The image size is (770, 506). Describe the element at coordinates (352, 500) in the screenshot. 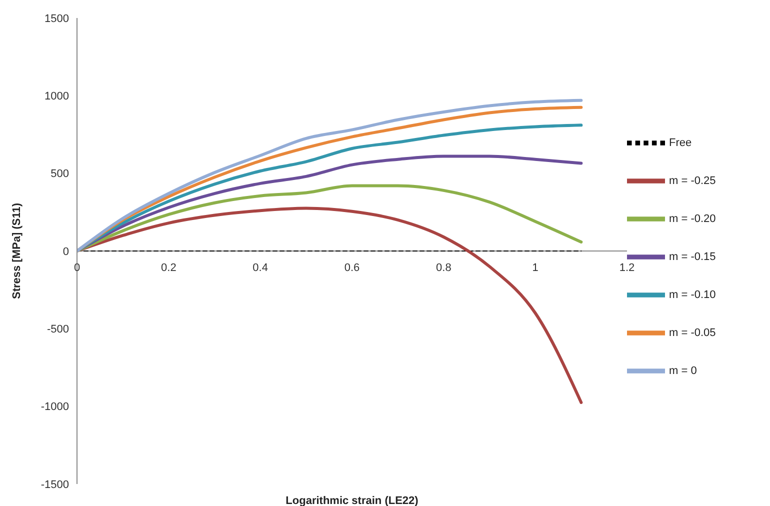

I see `x-axis-title: Logarithmic strain (LE22)` at that location.